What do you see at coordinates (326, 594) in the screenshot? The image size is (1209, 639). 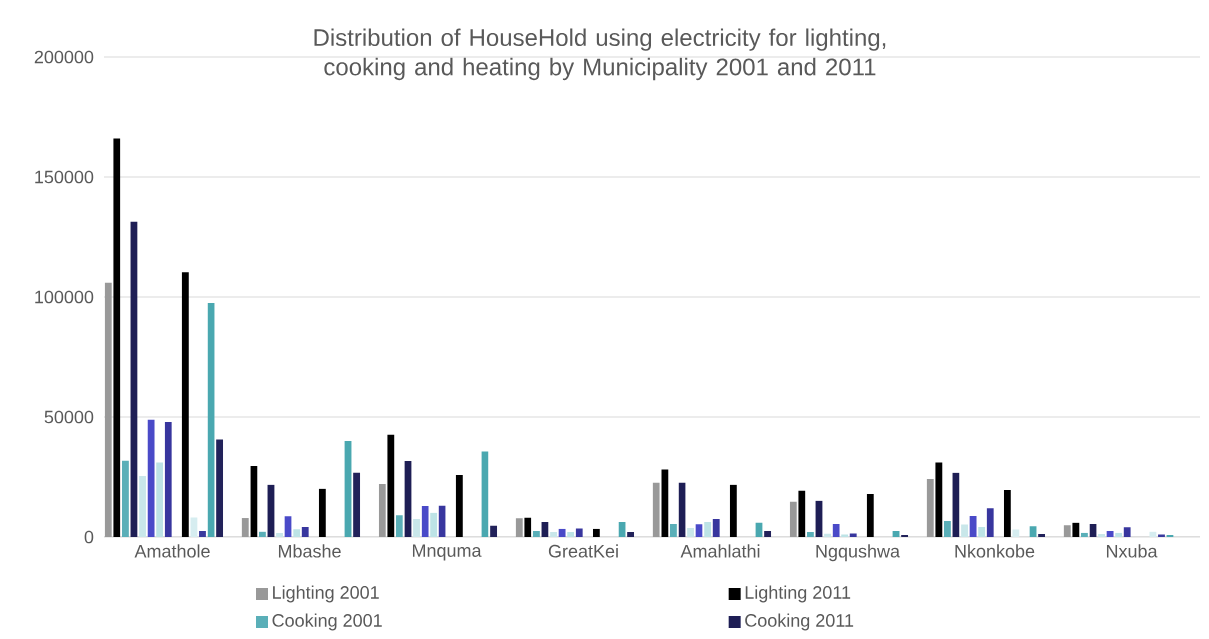 I see `legend-label: Lighting 2001` at bounding box center [326, 594].